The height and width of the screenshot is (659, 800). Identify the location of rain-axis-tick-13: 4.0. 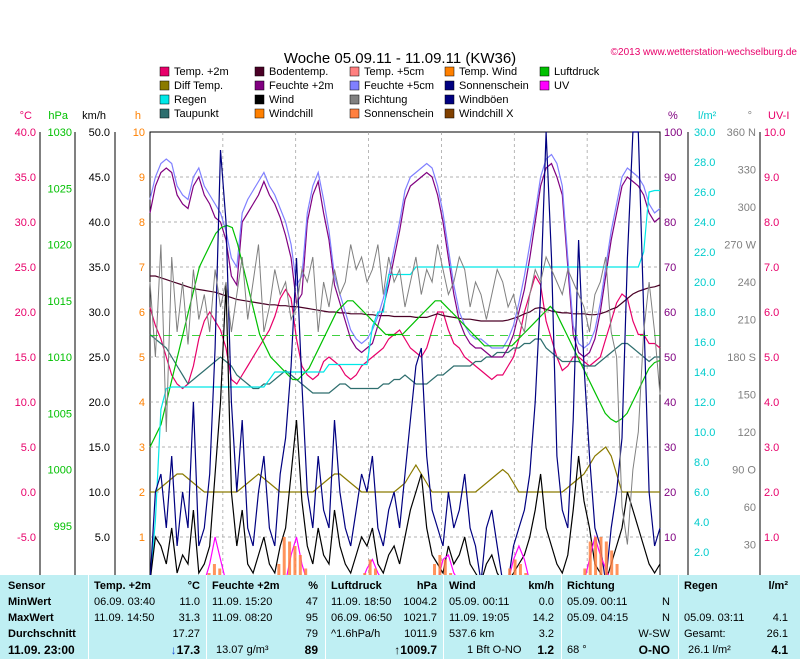
(701, 523).